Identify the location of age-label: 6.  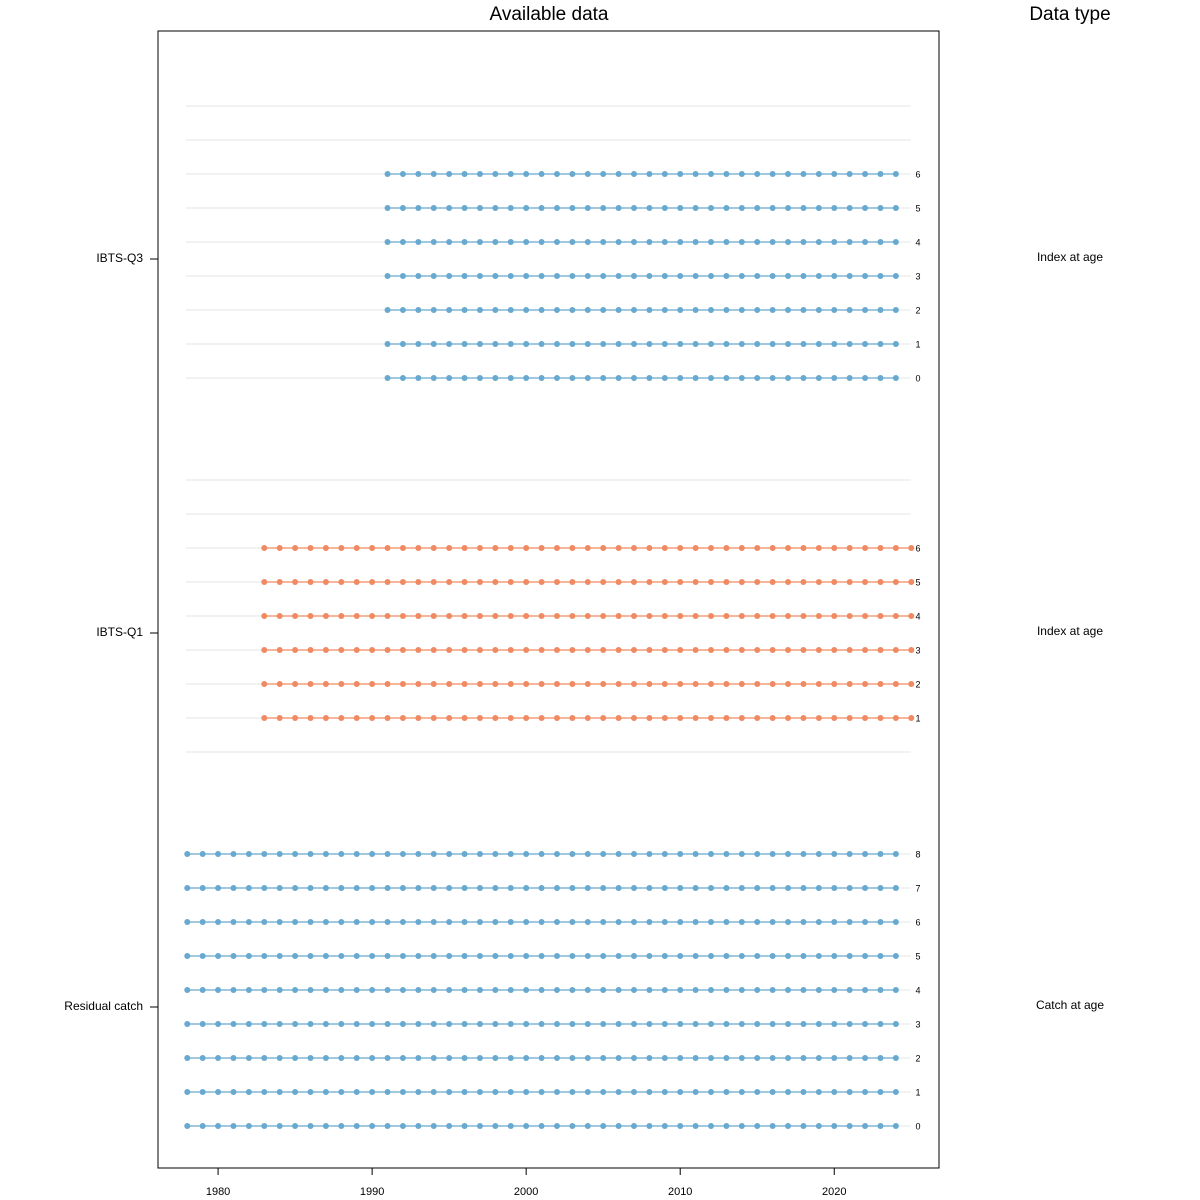
(917, 174).